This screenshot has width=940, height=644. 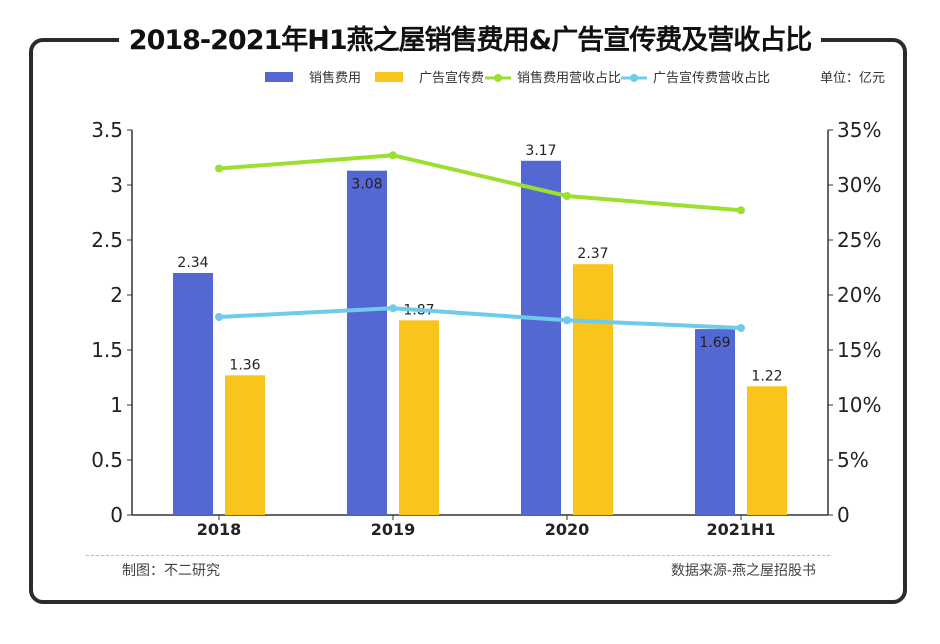 What do you see at coordinates (859, 350) in the screenshot?
I see `y-right-tick-label: 15%` at bounding box center [859, 350].